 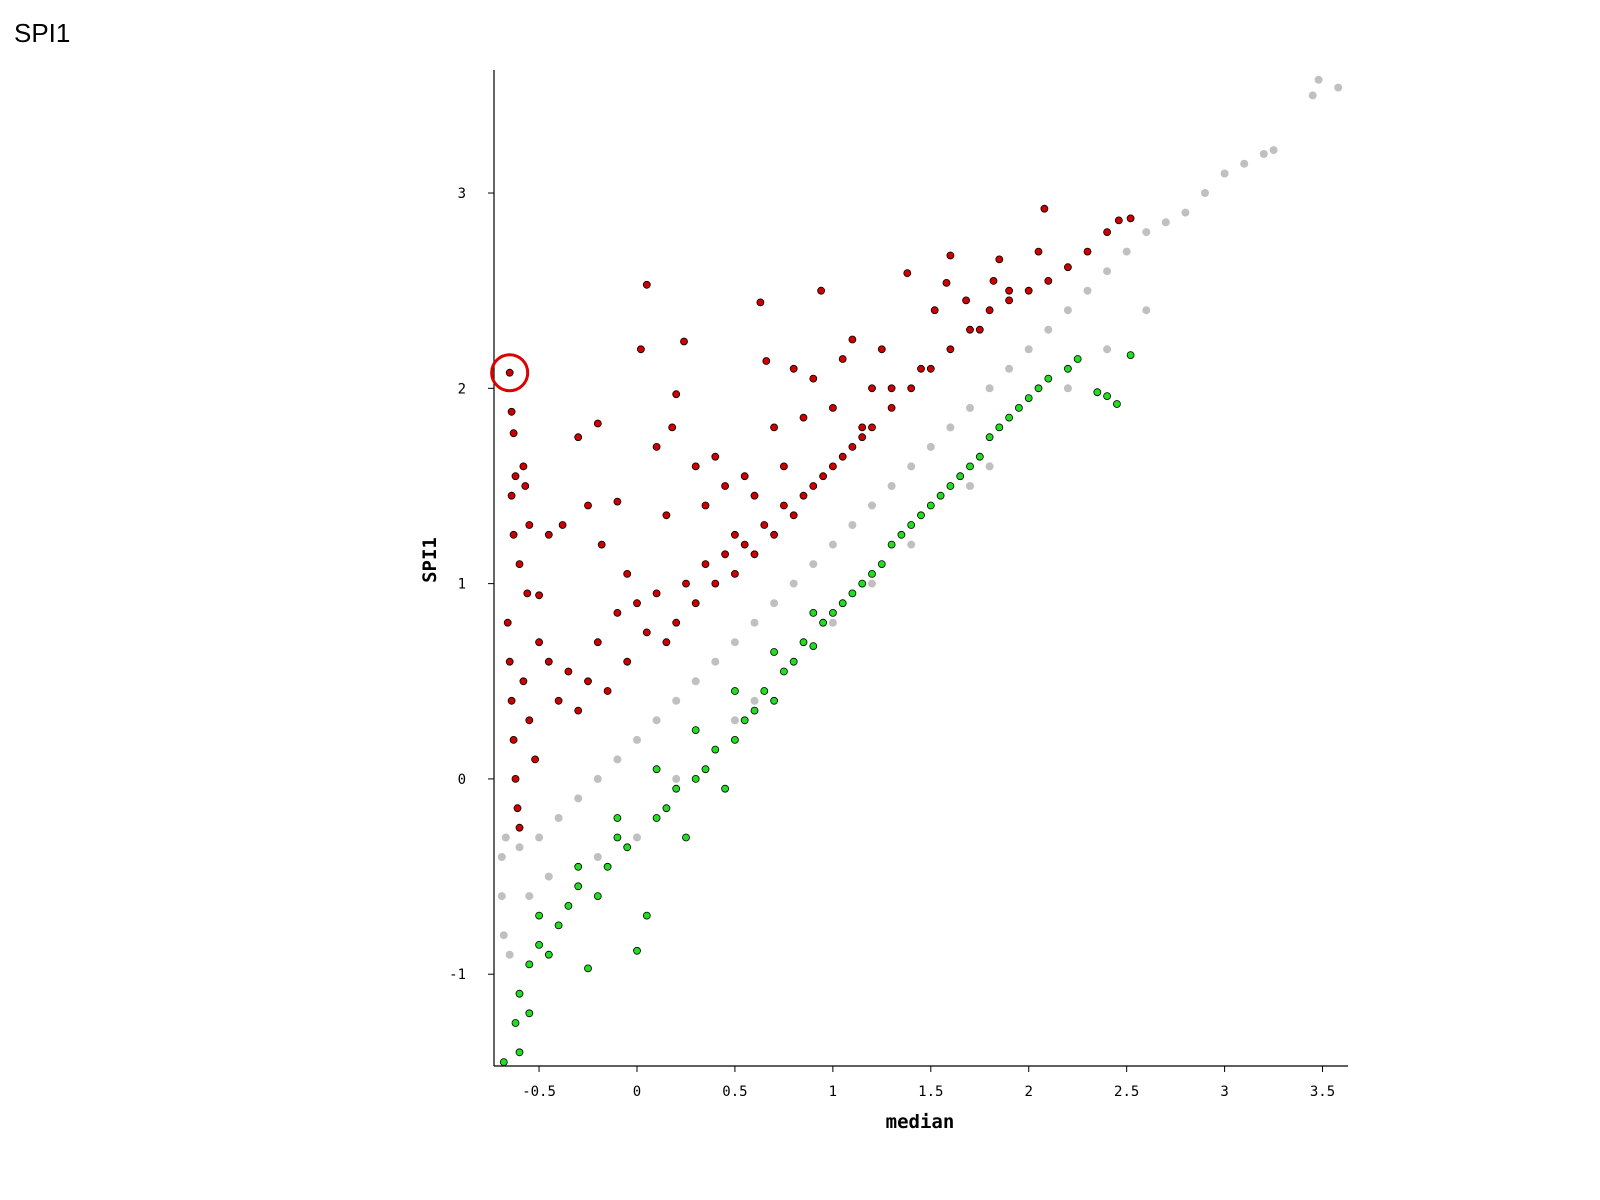 I want to click on x-tick-label: 1, so click(x=833, y=1092).